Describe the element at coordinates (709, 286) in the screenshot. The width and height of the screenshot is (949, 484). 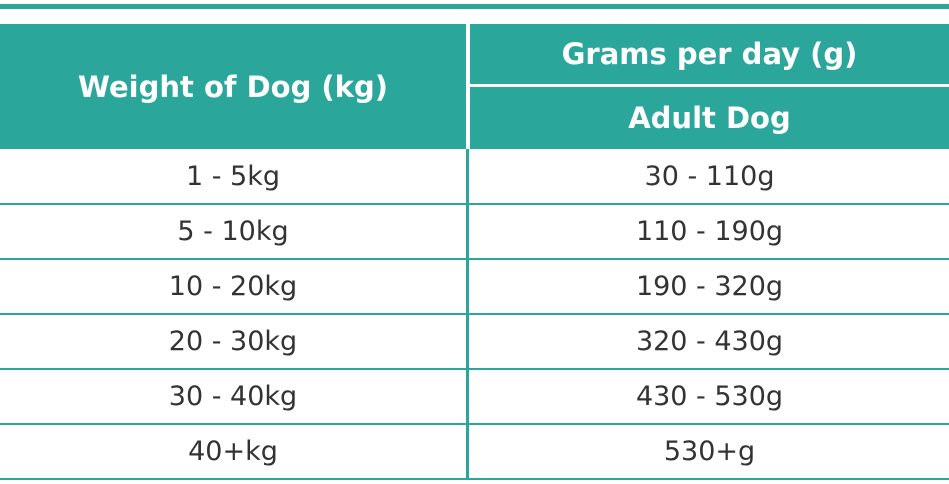
I see `grams-cell: 190 - 320g` at that location.